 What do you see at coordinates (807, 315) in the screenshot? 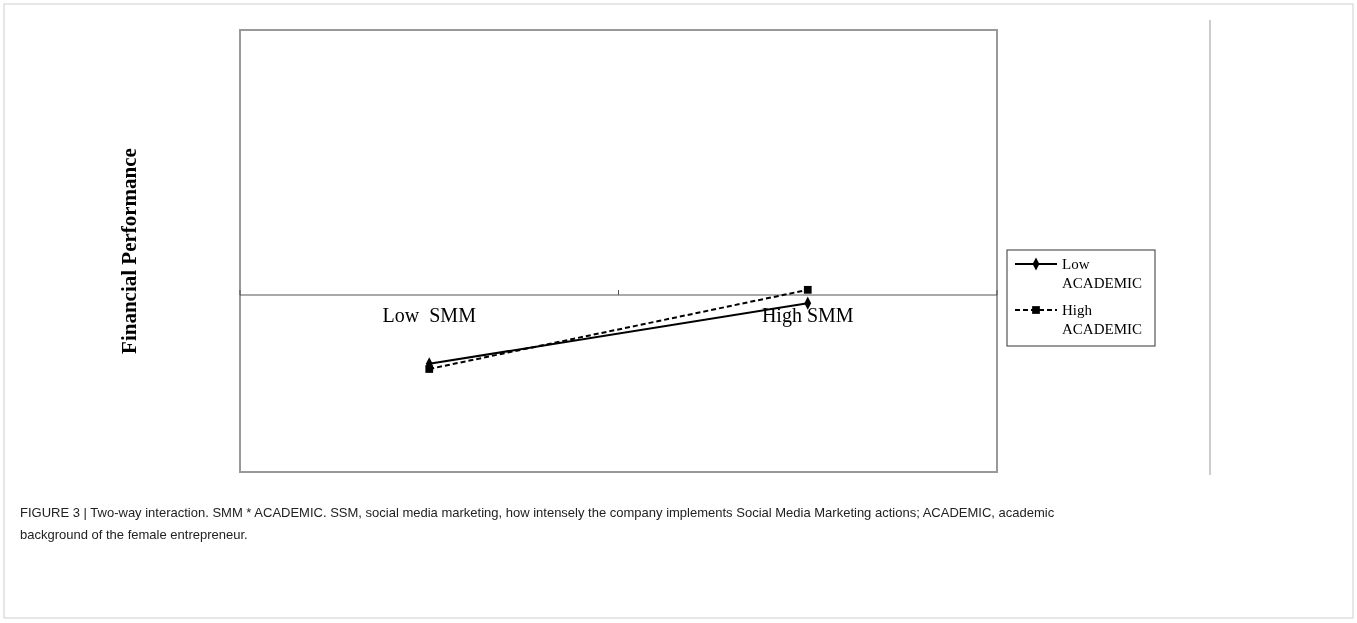
I see `x-tick-label: High SMM` at bounding box center [807, 315].